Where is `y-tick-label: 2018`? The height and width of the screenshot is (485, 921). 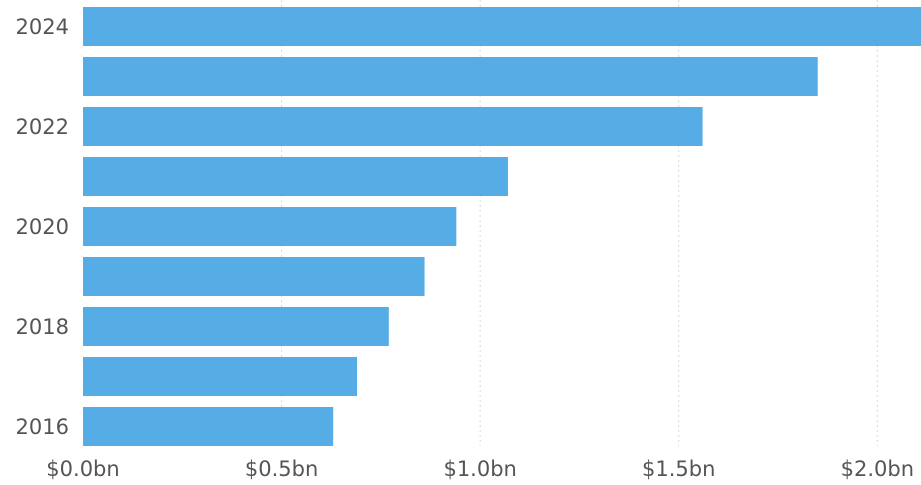
y-tick-label: 2018 is located at coordinates (42, 327).